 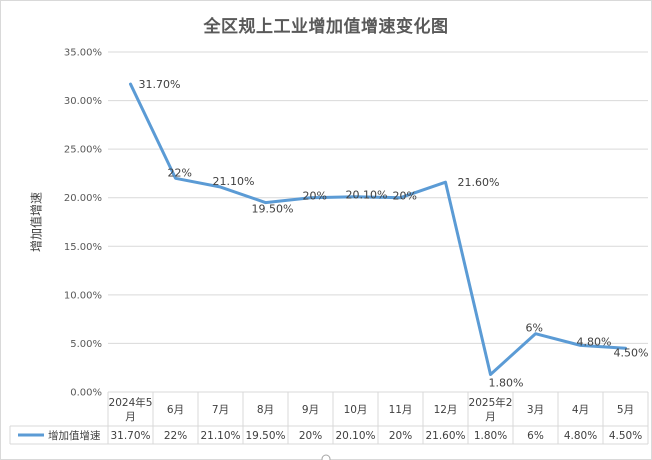 I want to click on x-category-label: 3月, so click(x=535, y=410).